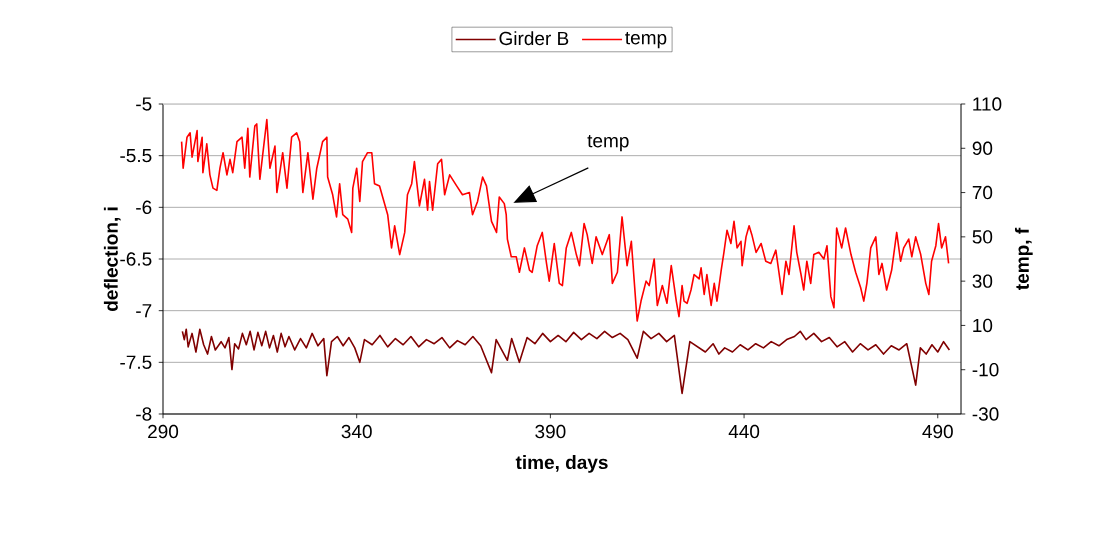 Image resolution: width=1110 pixels, height=536 pixels. I want to click on y-tick-label: -7, so click(144, 311).